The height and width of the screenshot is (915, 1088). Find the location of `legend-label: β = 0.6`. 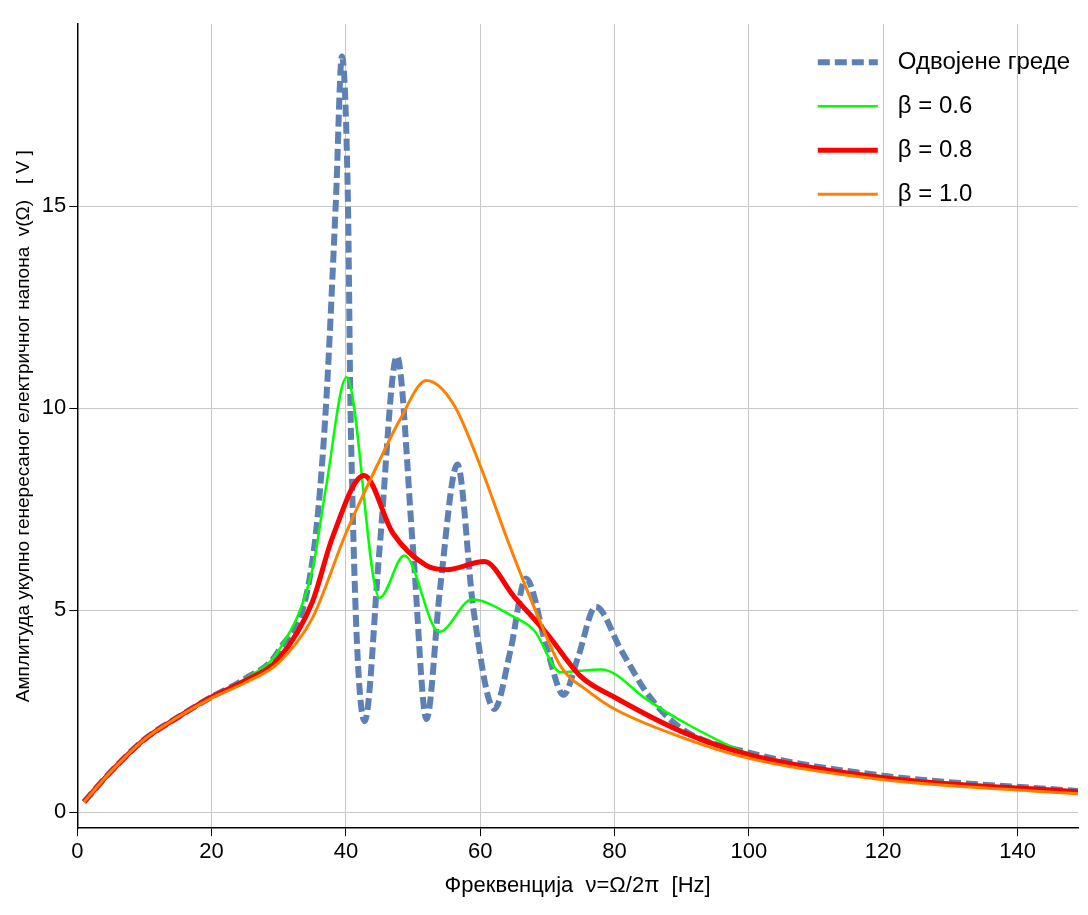

legend-label: β = 0.6 is located at coordinates (935, 104).